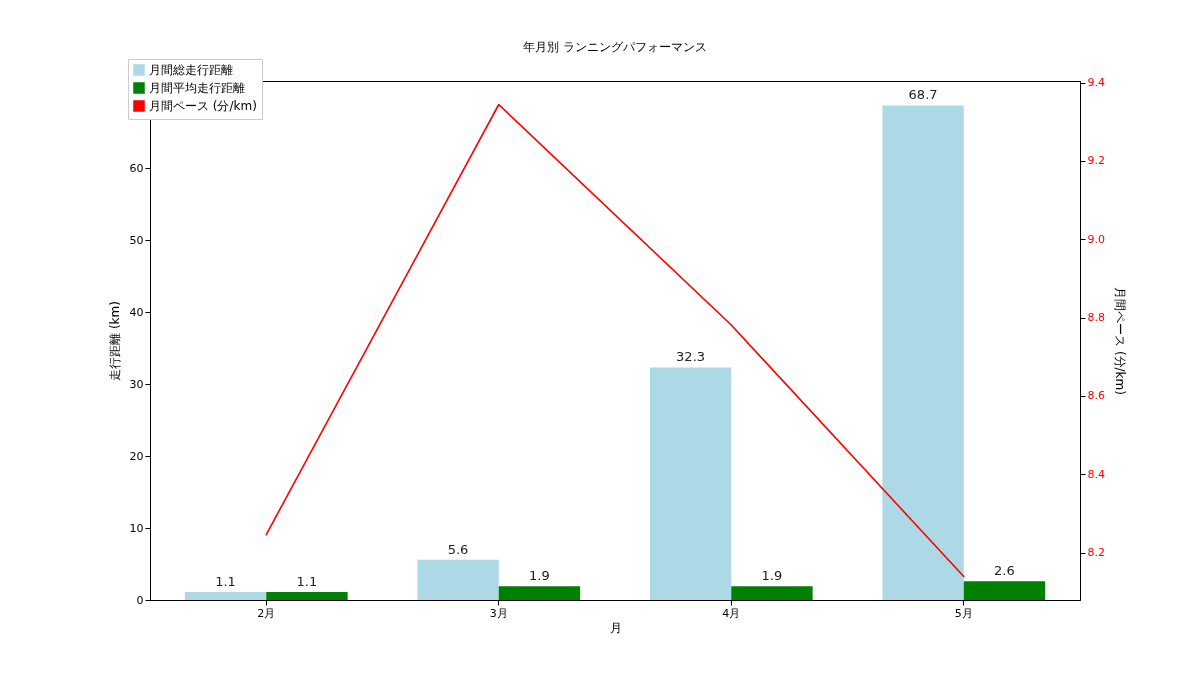 Image resolution: width=1200 pixels, height=675 pixels. What do you see at coordinates (197, 88) in the screenshot?
I see `legend-label: 月間平均走行距離` at bounding box center [197, 88].